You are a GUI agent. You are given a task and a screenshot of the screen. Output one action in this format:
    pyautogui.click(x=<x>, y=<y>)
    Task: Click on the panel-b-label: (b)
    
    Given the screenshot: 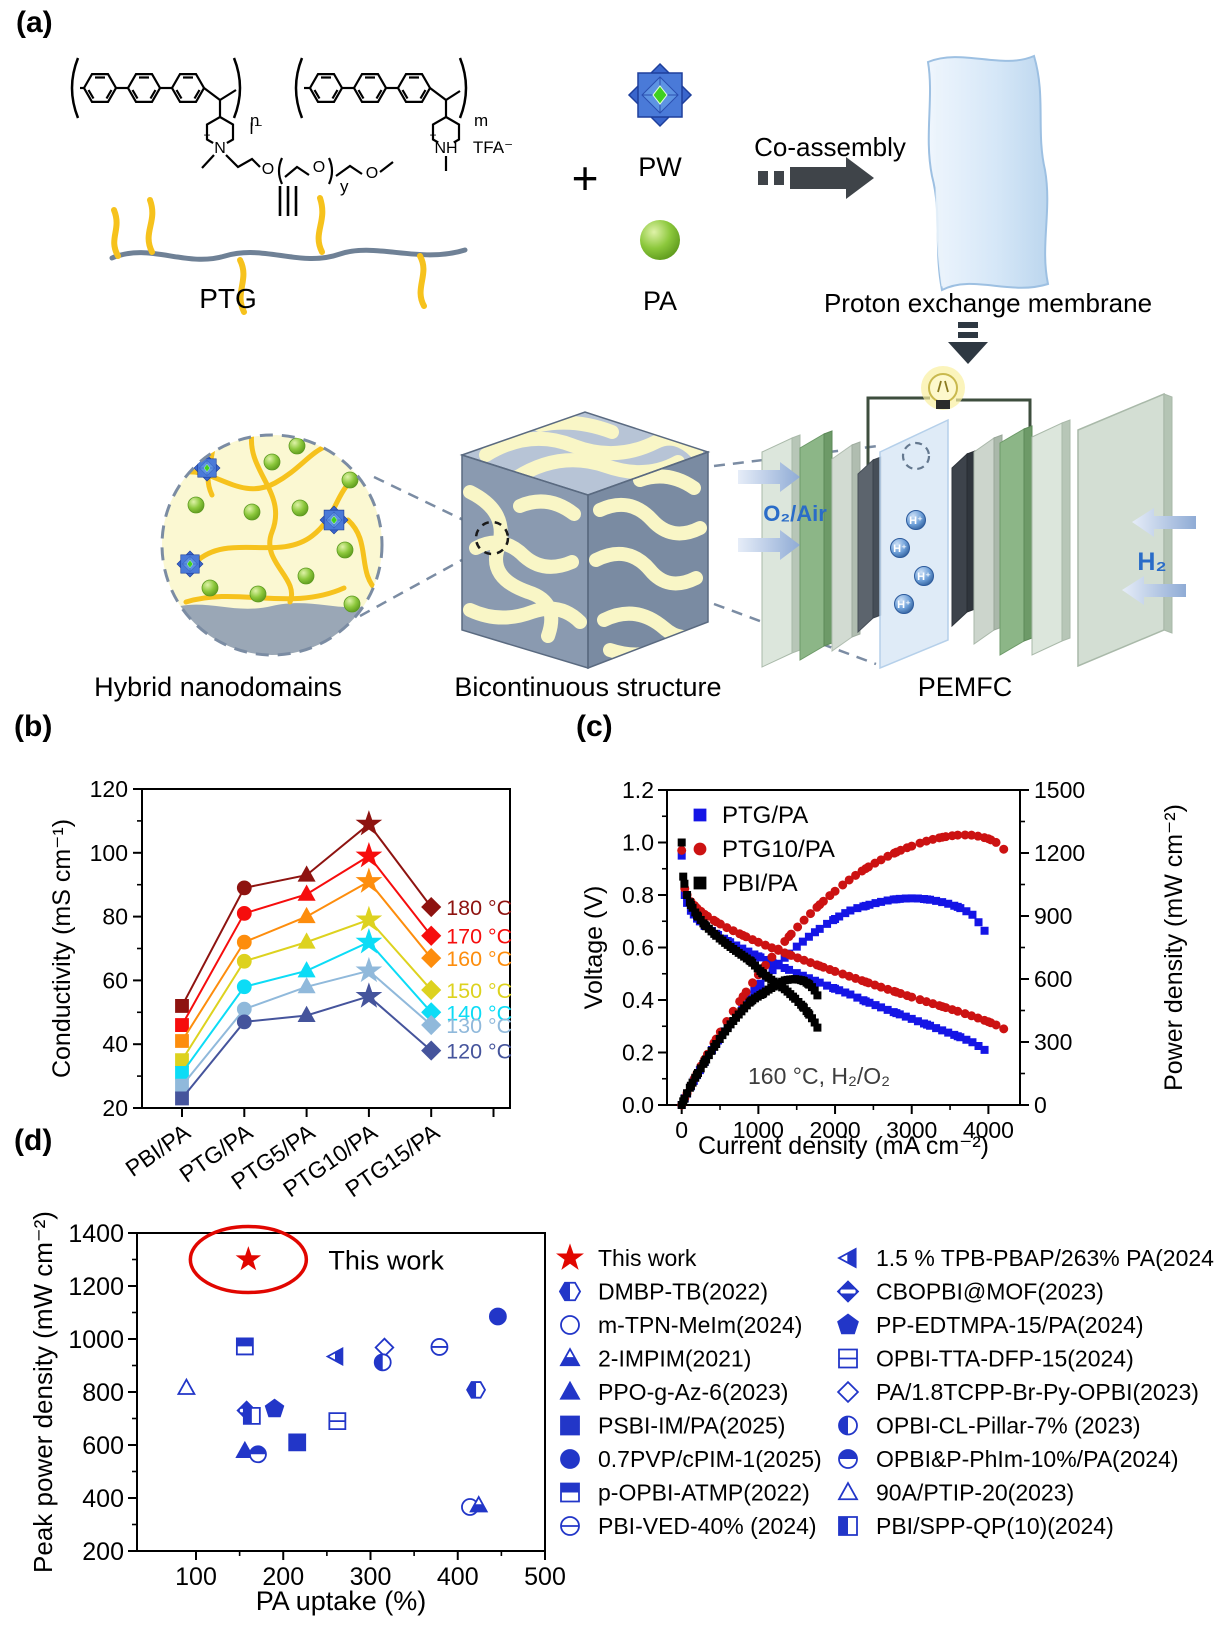 What is the action you would take?
    pyautogui.click(x=33, y=726)
    